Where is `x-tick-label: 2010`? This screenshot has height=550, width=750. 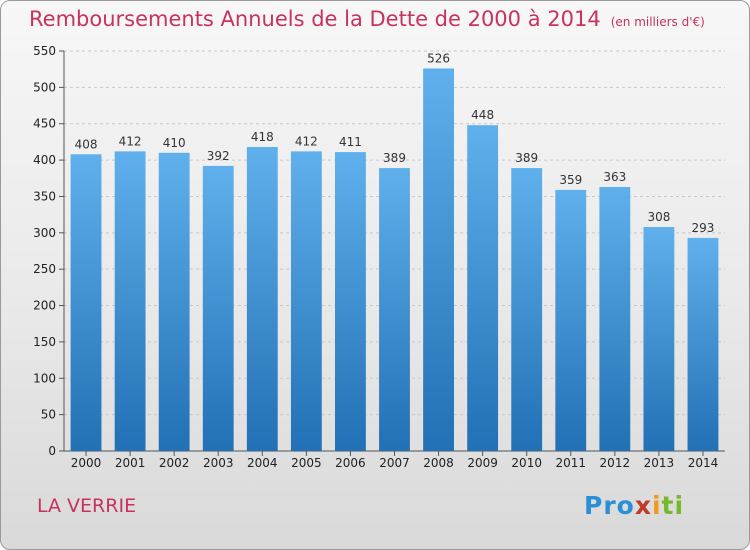 x-tick-label: 2010 is located at coordinates (526, 463).